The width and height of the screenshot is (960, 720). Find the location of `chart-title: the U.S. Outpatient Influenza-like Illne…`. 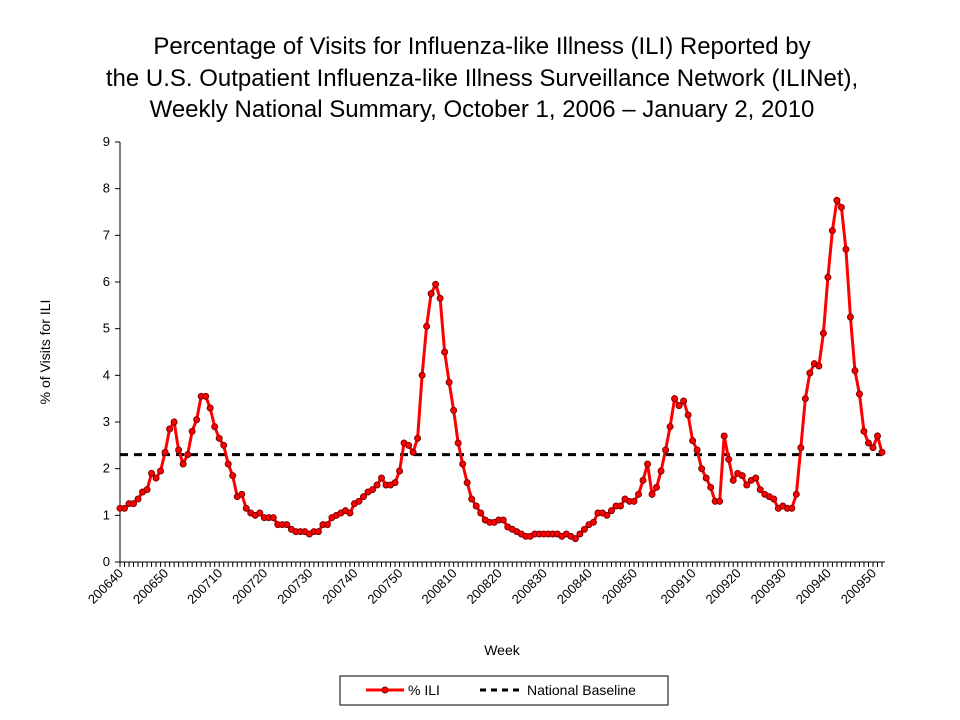

chart-title: the U.S. Outpatient Influenza-like Illne… is located at coordinates (482, 78).